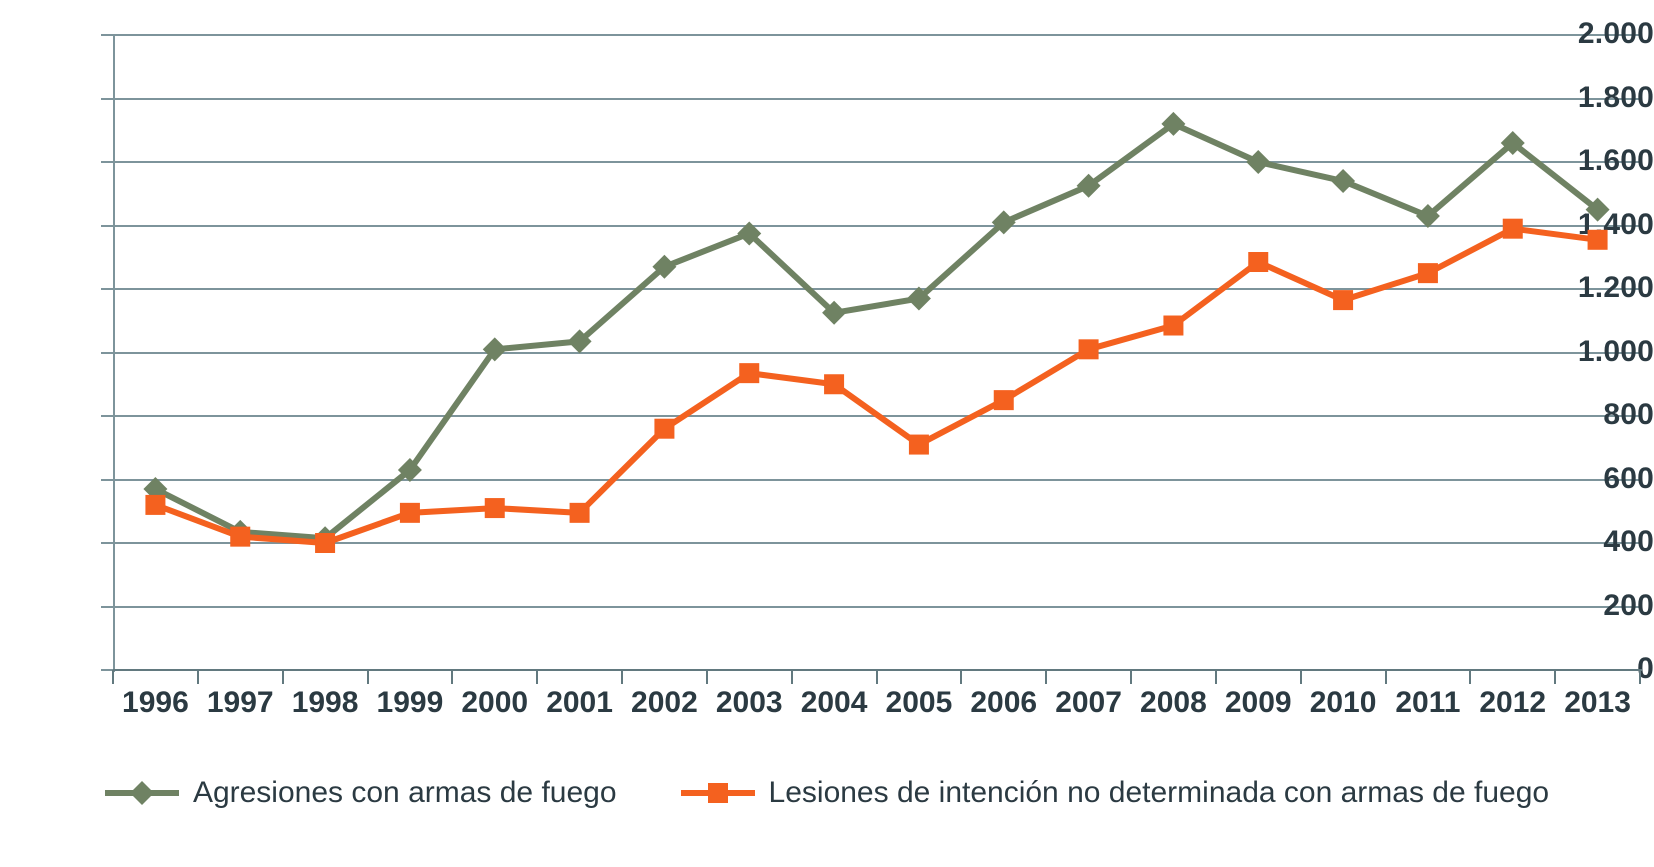  What do you see at coordinates (1428, 702) in the screenshot?
I see `x-tick-label: 2011` at bounding box center [1428, 702].